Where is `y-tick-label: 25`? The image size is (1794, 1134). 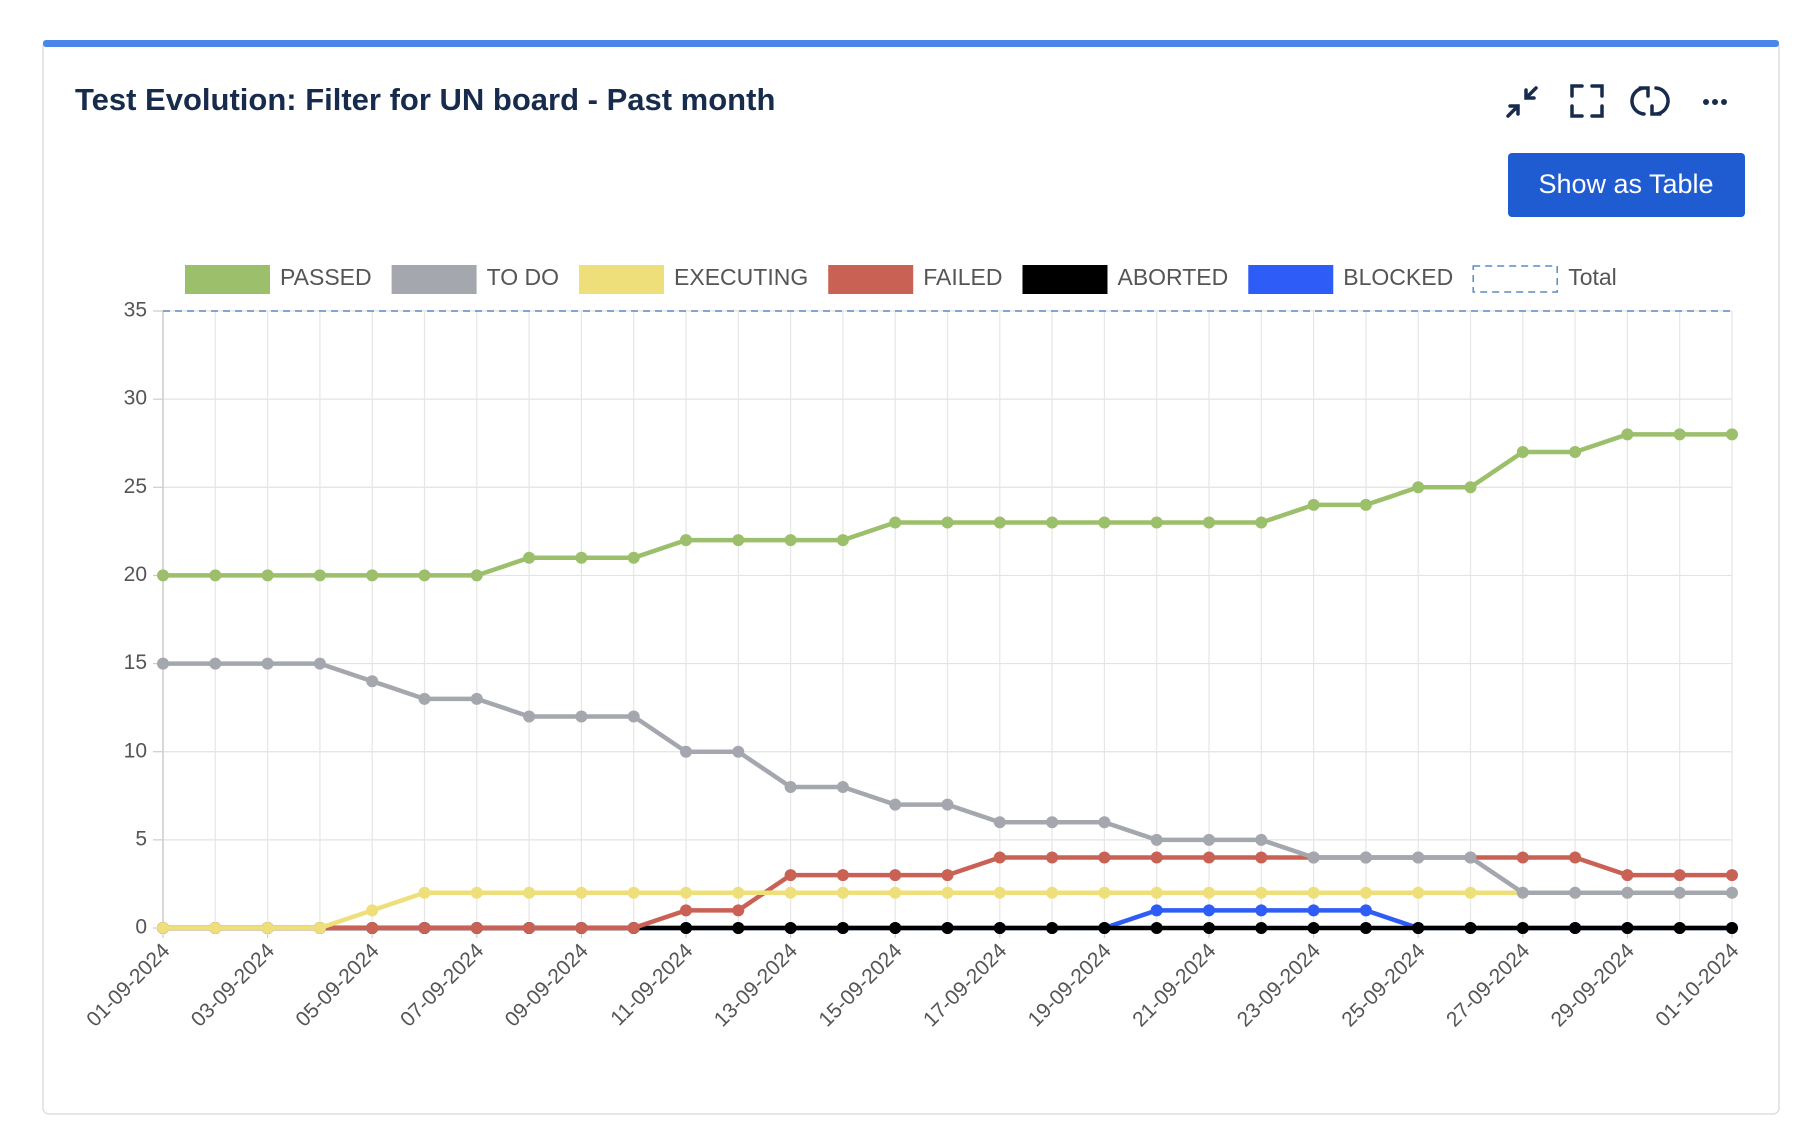 y-tick-label: 25 is located at coordinates (135, 486).